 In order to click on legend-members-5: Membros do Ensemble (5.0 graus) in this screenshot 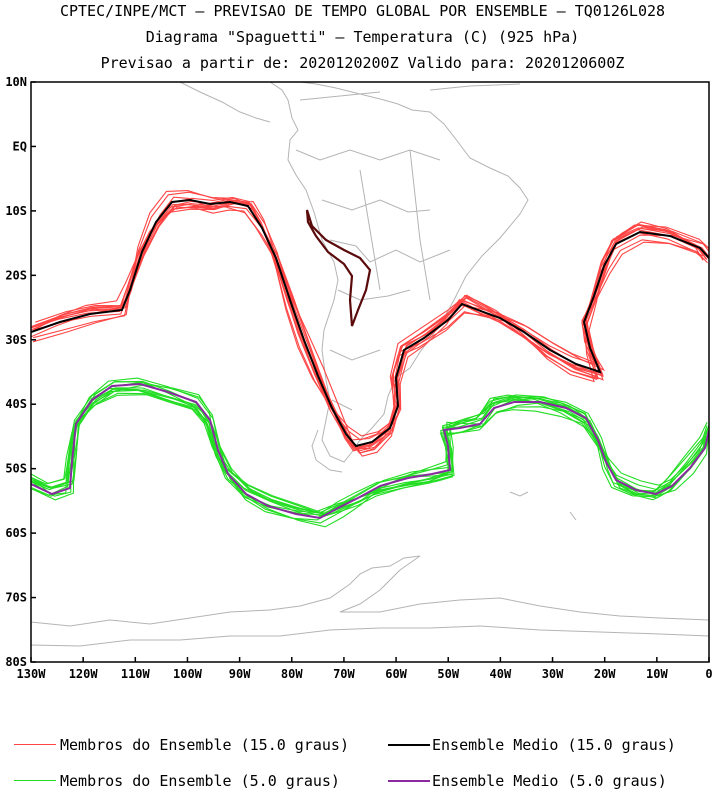, I will do `click(200, 781)`.